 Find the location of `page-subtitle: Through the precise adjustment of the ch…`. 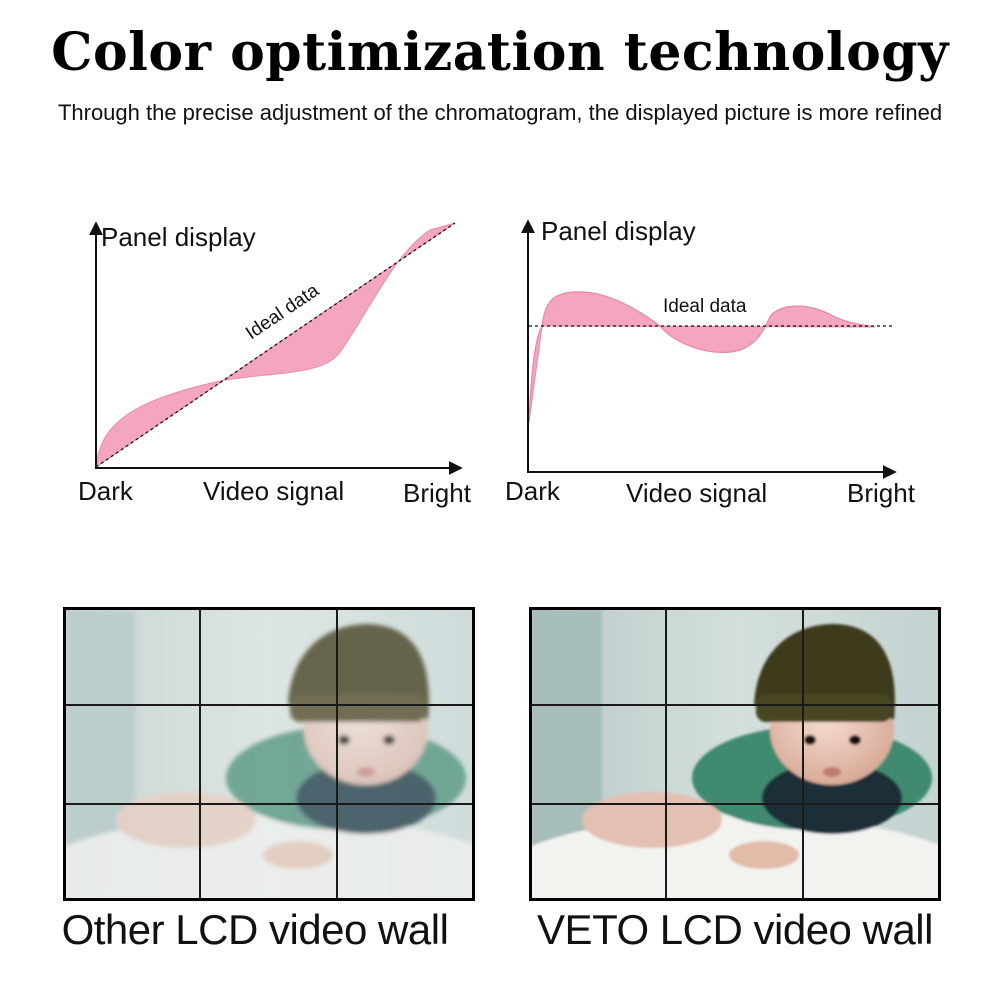

page-subtitle: Through the precise adjustment of the ch… is located at coordinates (500, 112).